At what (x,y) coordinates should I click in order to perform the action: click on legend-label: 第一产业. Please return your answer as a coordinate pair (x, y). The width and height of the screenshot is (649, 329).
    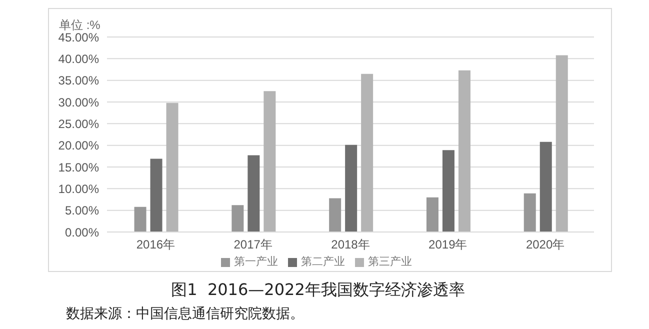
    Looking at the image, I should click on (256, 262).